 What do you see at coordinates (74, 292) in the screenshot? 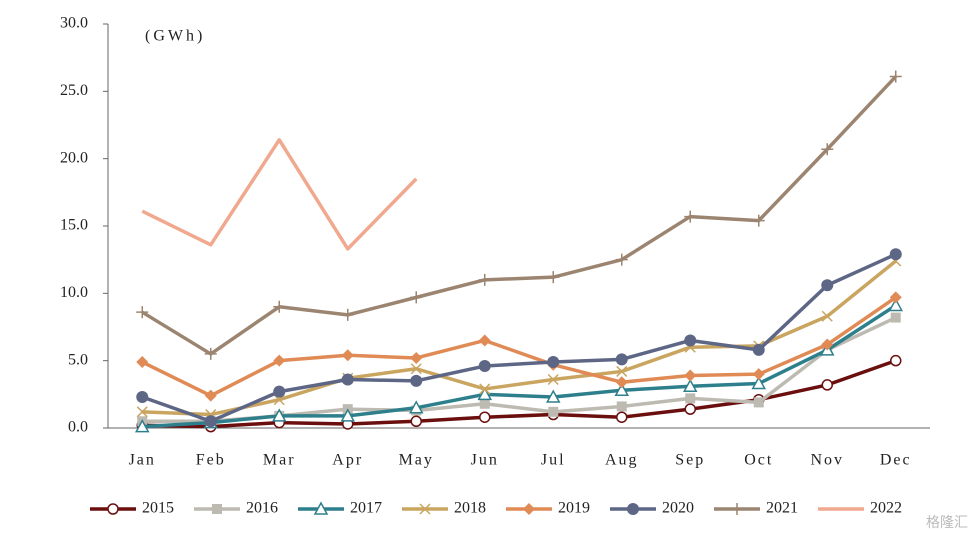
I see `y-tick-label: 10.0` at bounding box center [74, 292].